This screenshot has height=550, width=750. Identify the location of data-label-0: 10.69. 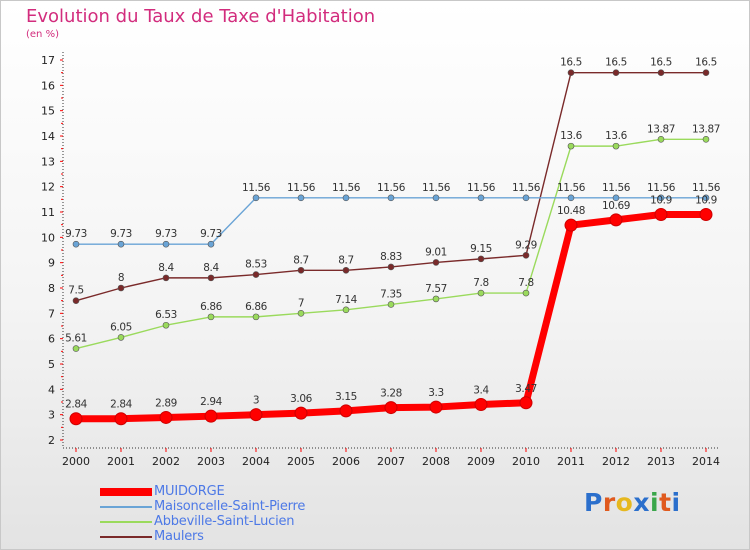
(616, 206).